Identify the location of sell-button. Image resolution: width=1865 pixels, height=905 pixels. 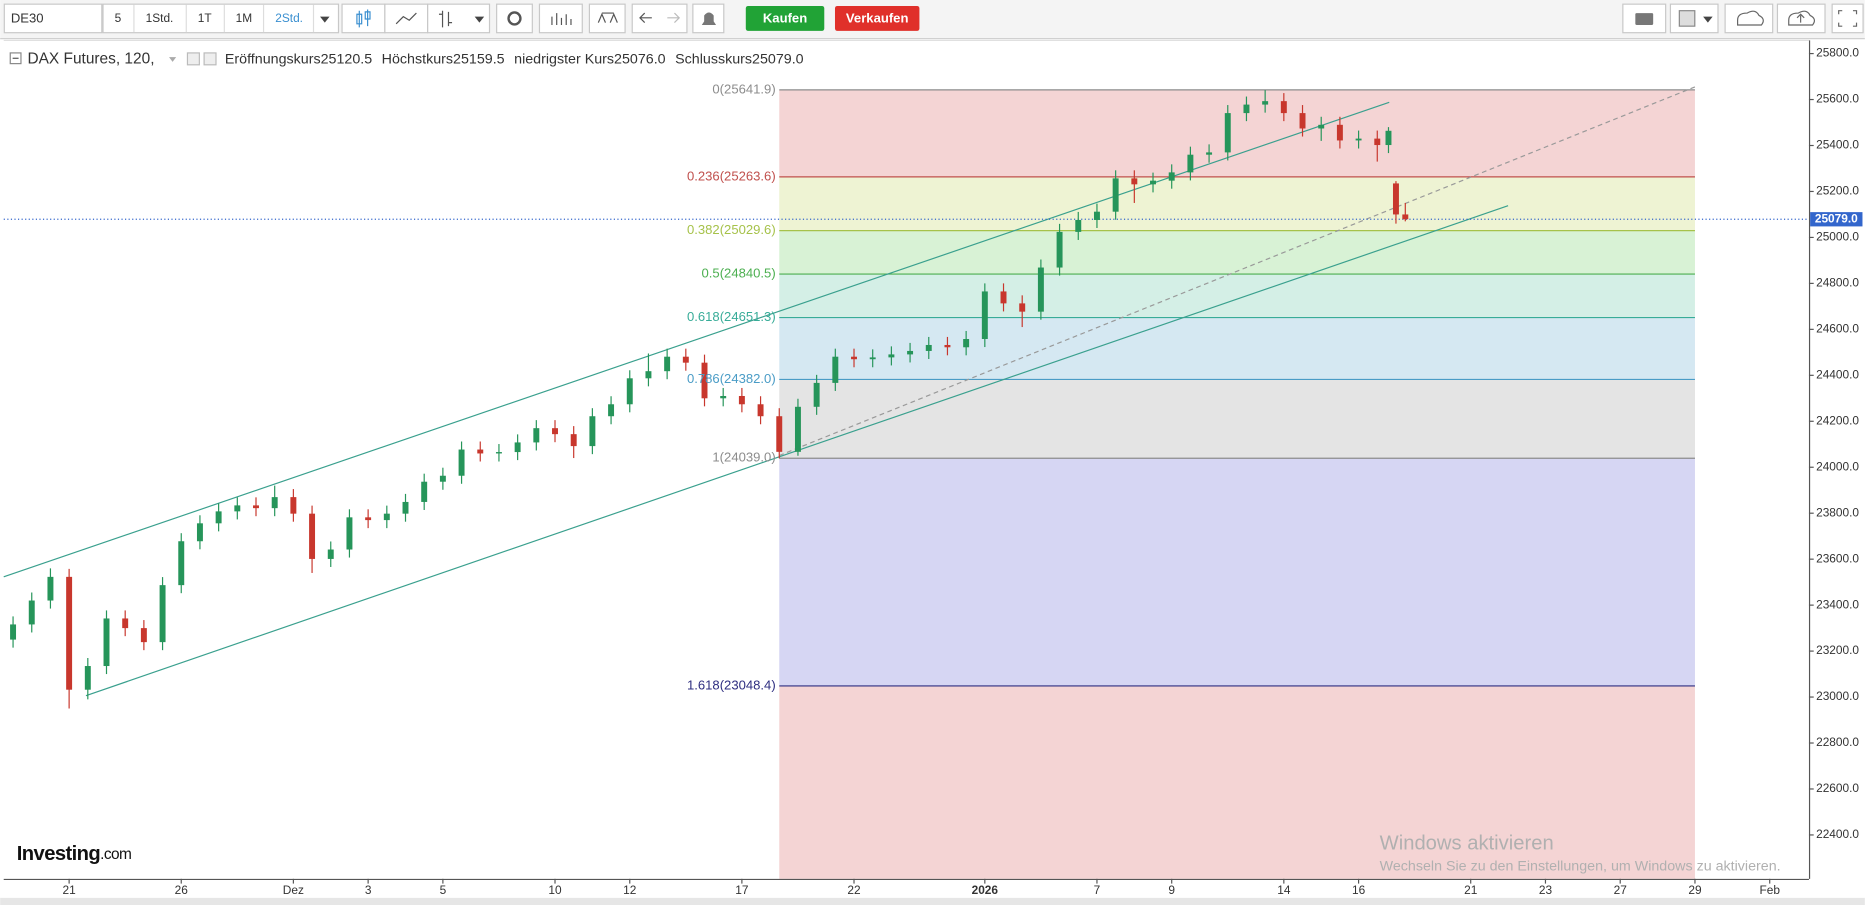
(877, 18).